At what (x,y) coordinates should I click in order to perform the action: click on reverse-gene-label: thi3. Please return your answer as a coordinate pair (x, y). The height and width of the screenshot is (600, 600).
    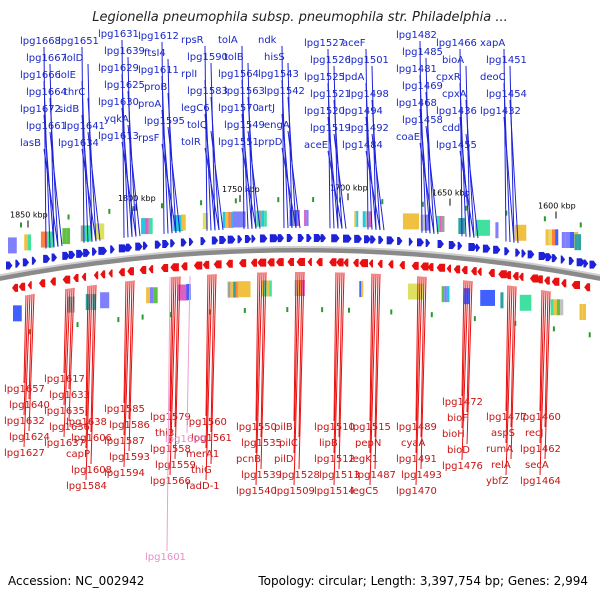
    Looking at the image, I should click on (164, 433).